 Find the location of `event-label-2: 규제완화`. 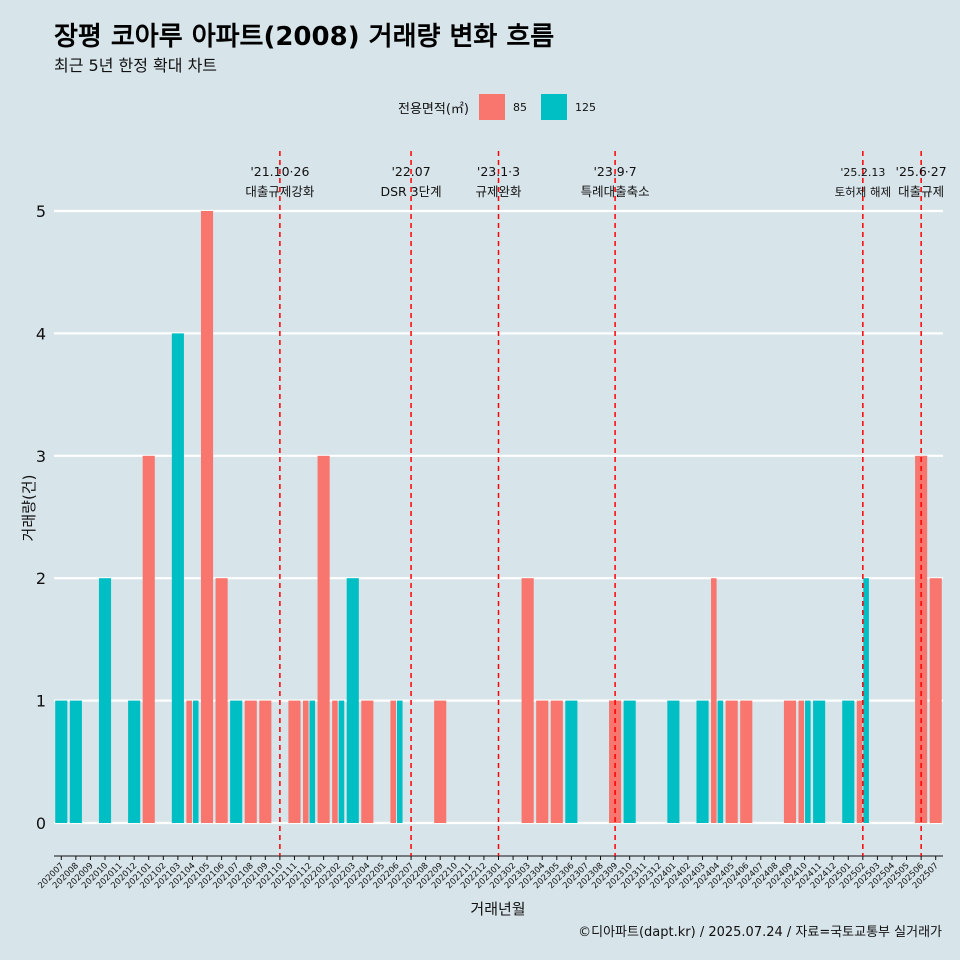

event-label-2: 규제완화 is located at coordinates (498, 191).